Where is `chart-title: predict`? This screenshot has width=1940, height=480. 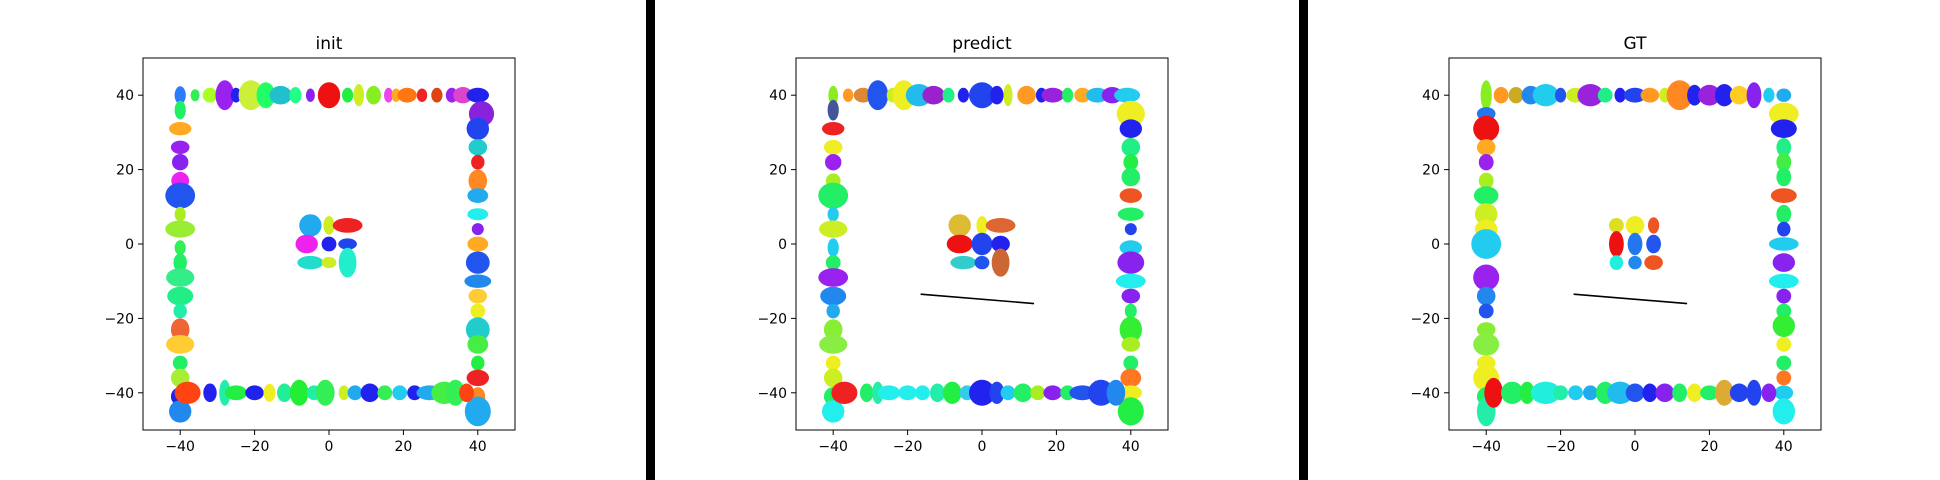
chart-title: predict is located at coordinates (982, 44).